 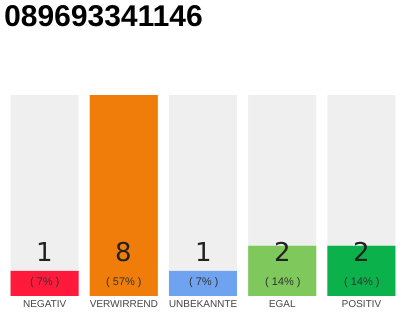 I want to click on x-tick-label: VERWIRREND, so click(x=124, y=304).